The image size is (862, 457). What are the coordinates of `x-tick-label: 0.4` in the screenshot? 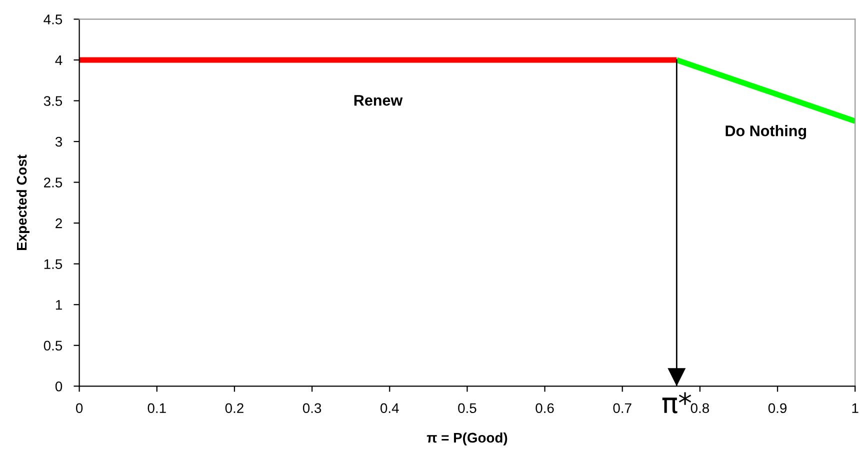 It's located at (389, 408).